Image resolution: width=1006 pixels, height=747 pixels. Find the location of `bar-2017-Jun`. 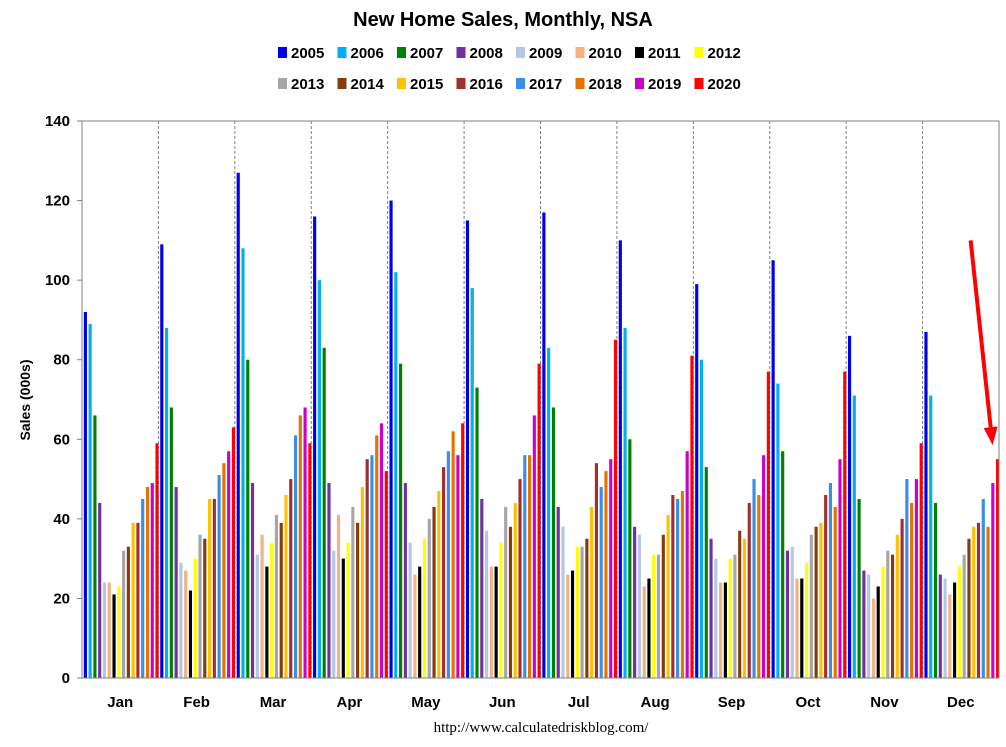

bar-2017-Jun is located at coordinates (525, 566).